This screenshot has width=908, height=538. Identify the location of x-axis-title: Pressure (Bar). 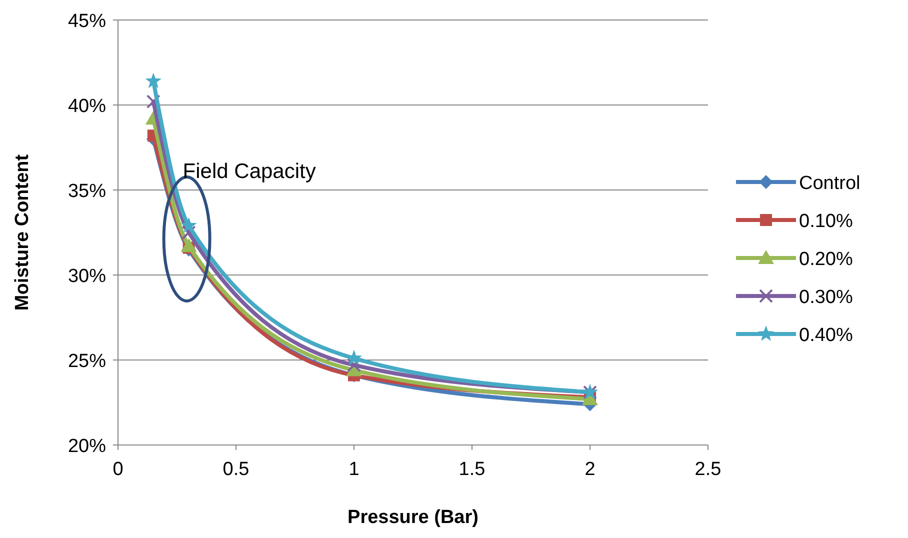
(413, 517).